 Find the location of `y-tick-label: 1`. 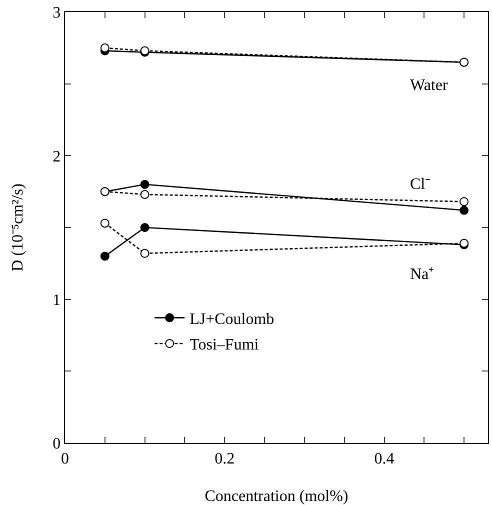

y-tick-label: 1 is located at coordinates (56, 300).